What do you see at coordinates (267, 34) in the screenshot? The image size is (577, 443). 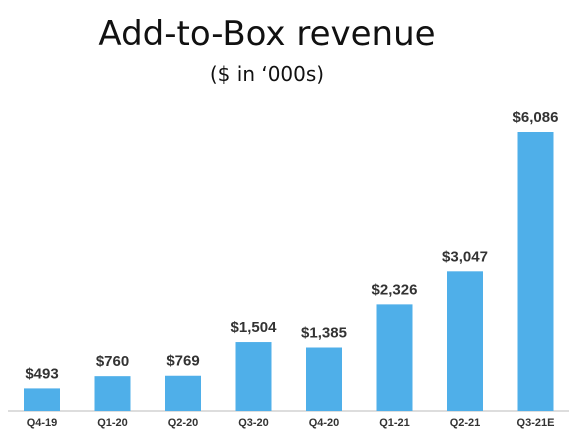 I see `chart-title: Add-to-Box revenue` at bounding box center [267, 34].